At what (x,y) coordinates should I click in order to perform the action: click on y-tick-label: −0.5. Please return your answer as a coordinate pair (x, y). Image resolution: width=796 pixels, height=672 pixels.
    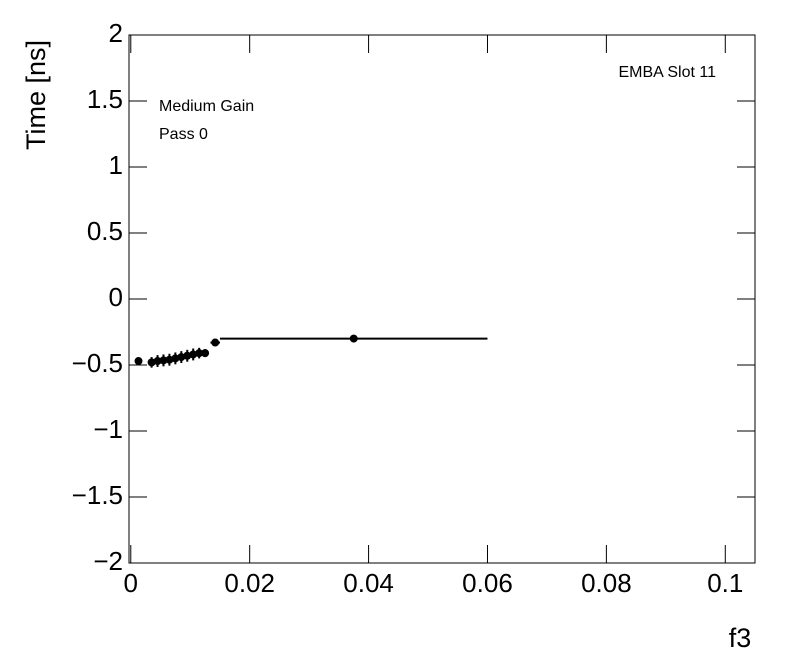
    Looking at the image, I should click on (97, 363).